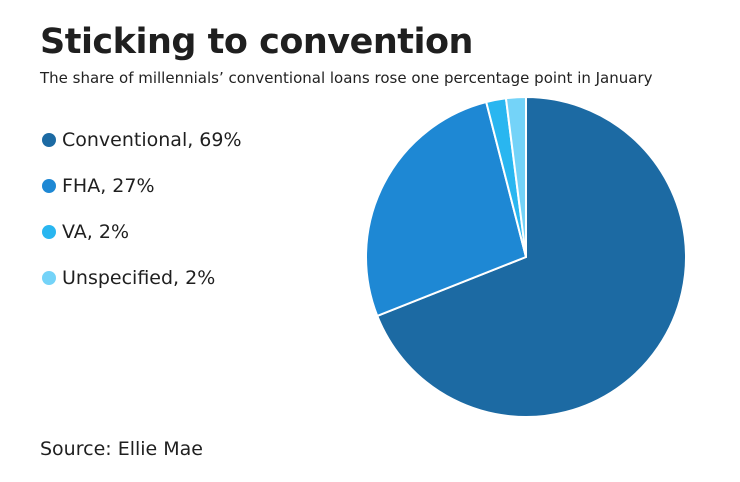 Image resolution: width=740 pixels, height=482 pixels. Describe the element at coordinates (108, 186) in the screenshot. I see `legend-label: FHA, 27%` at that location.